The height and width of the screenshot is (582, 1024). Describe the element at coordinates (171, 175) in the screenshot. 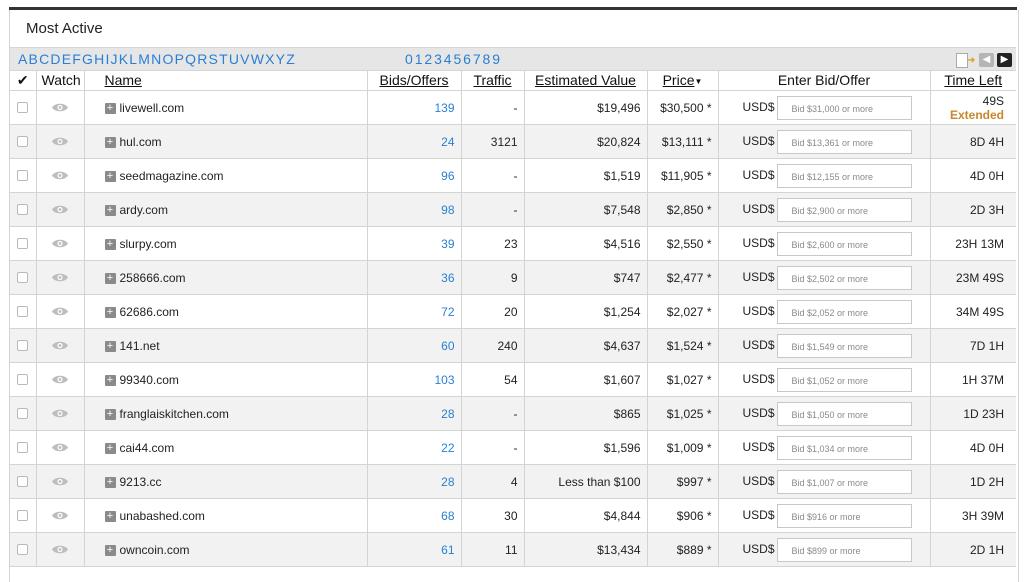

I see `domain-name: seedmagazine.com` at that location.